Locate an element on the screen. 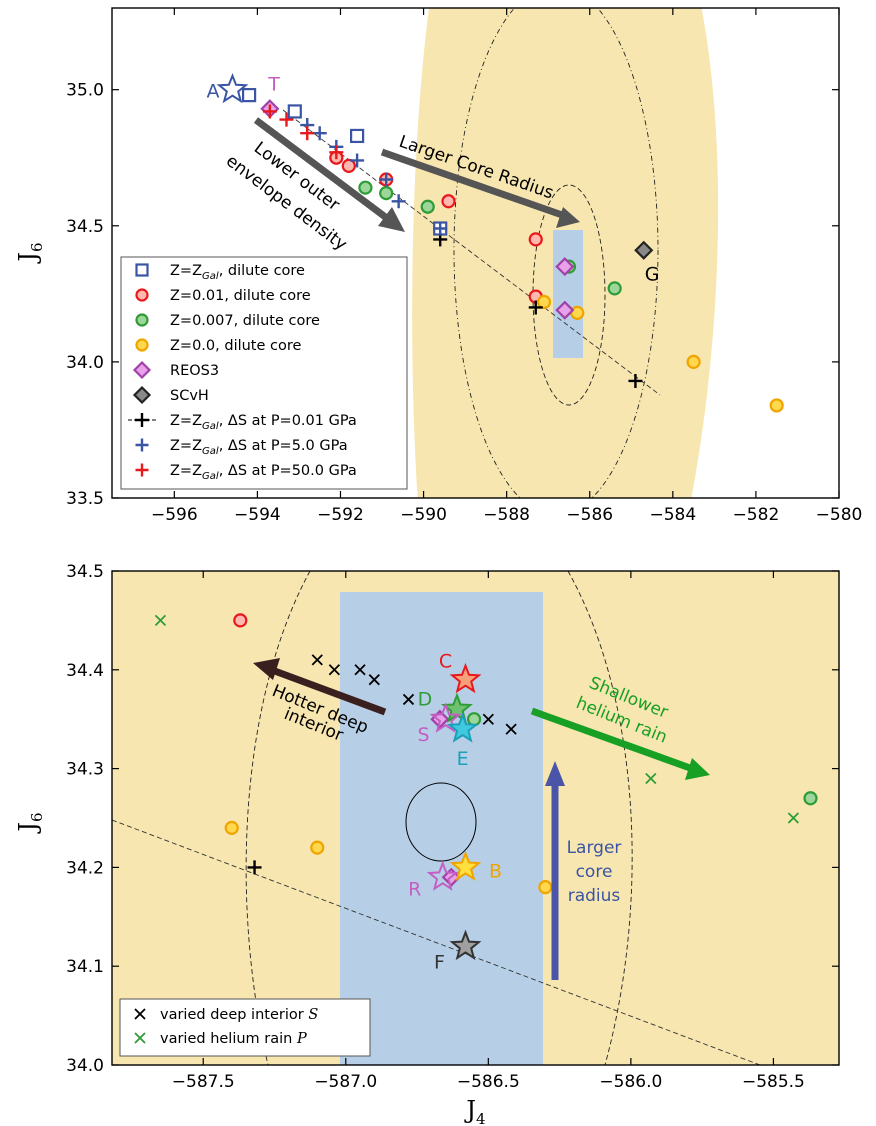 This screenshot has width=876, height=1126. arrow-shallower-helium-rain-head is located at coordinates (697, 769).